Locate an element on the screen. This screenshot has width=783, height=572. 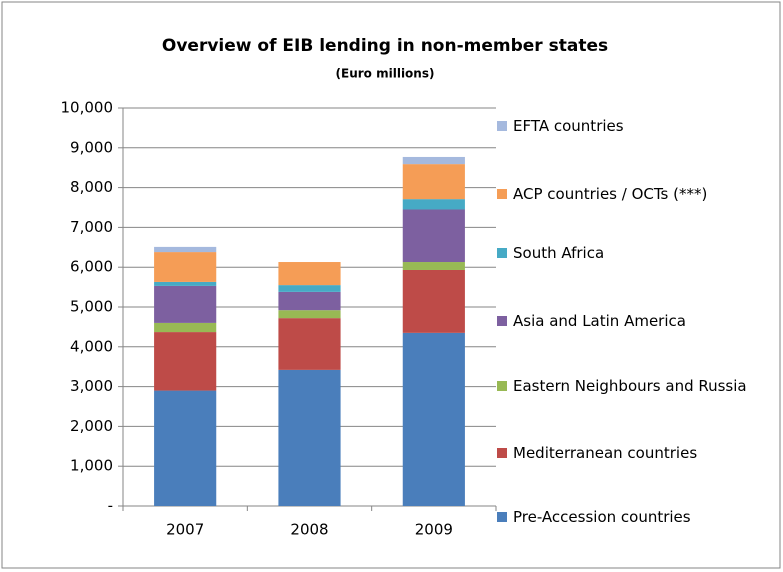
legend-item: South Africa is located at coordinates (640, 253).